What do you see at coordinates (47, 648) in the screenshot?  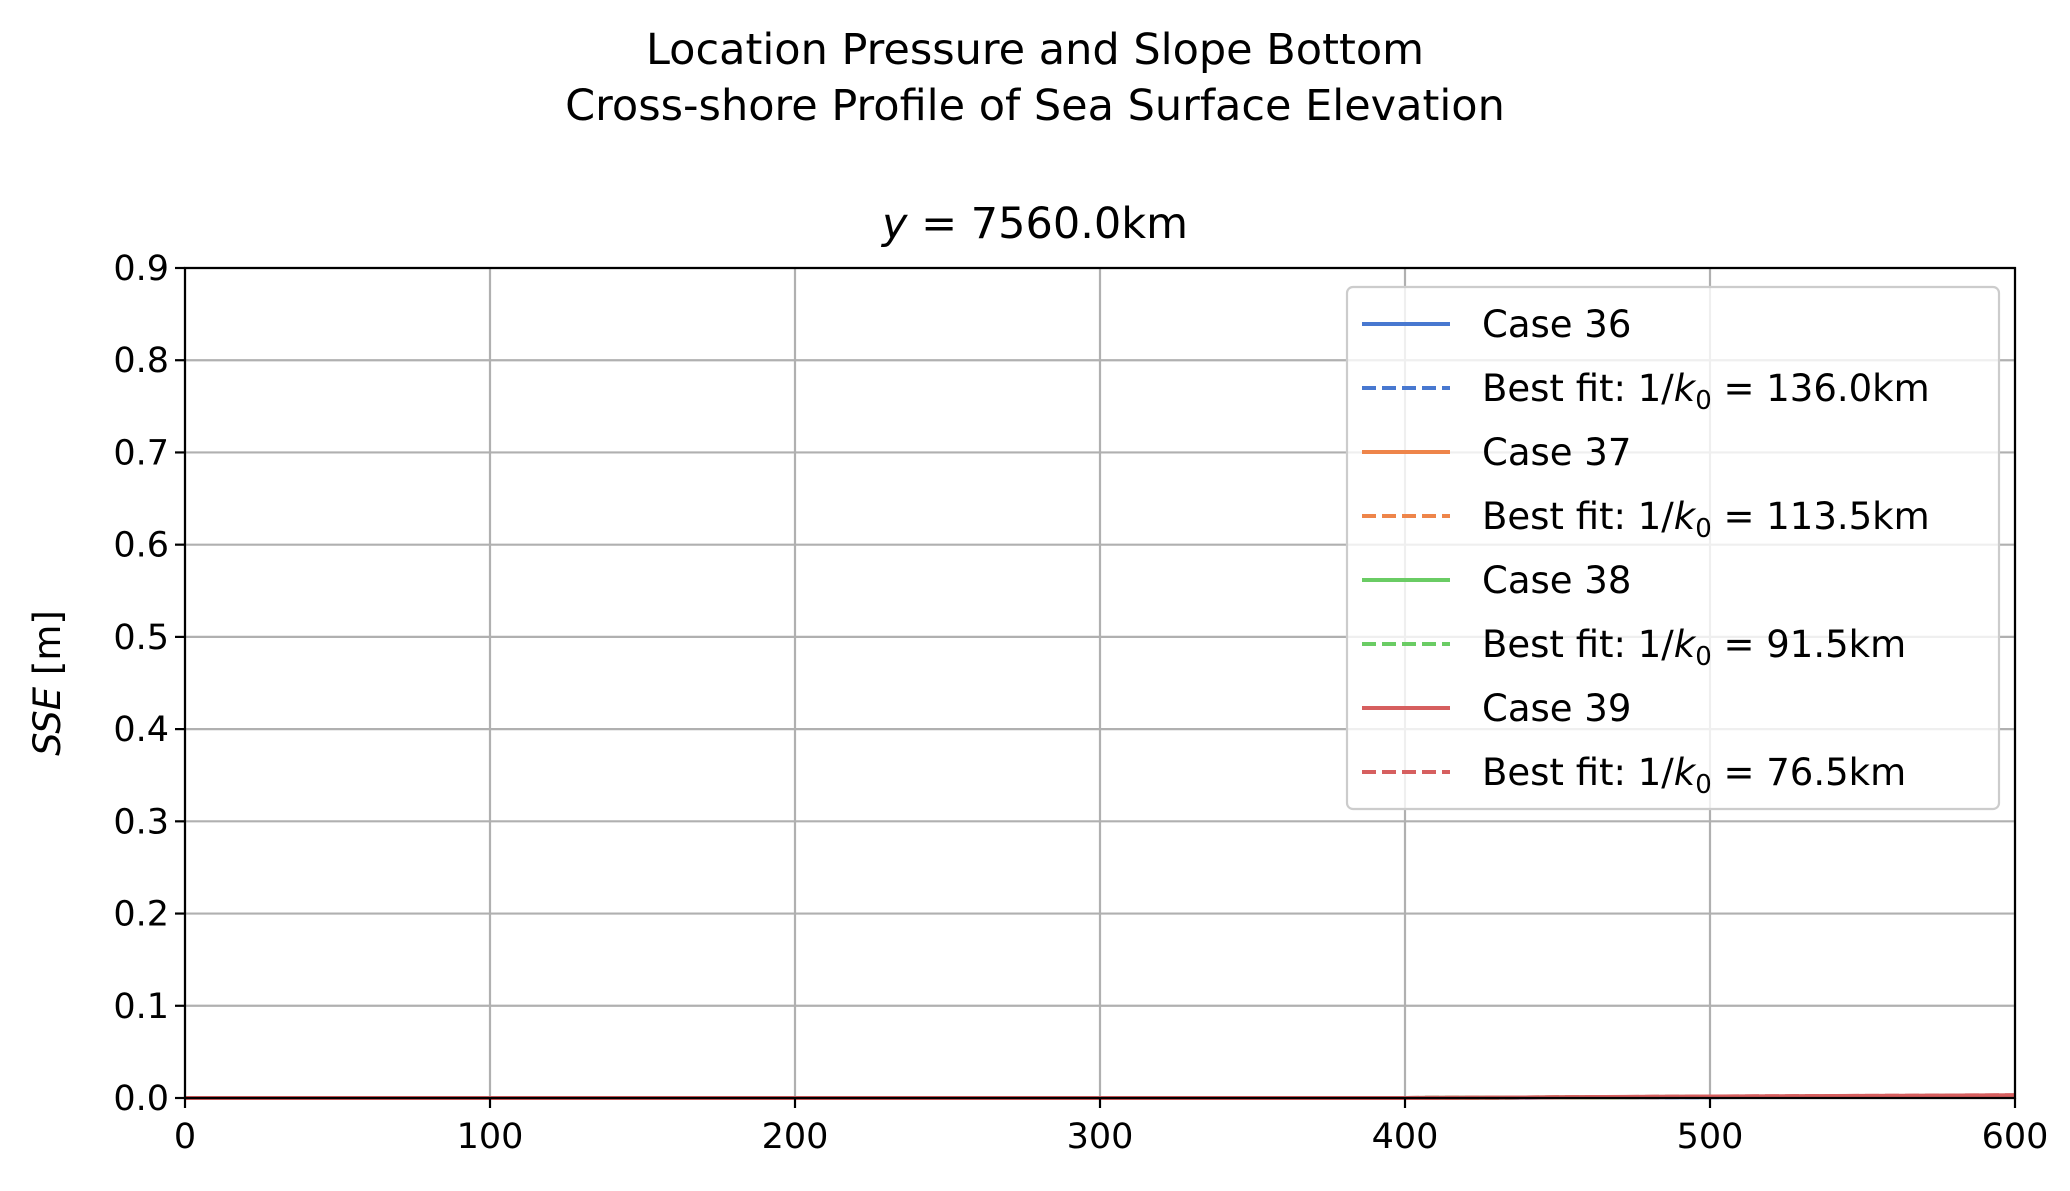 I see `y-axis-label-unit: [m]` at bounding box center [47, 648].